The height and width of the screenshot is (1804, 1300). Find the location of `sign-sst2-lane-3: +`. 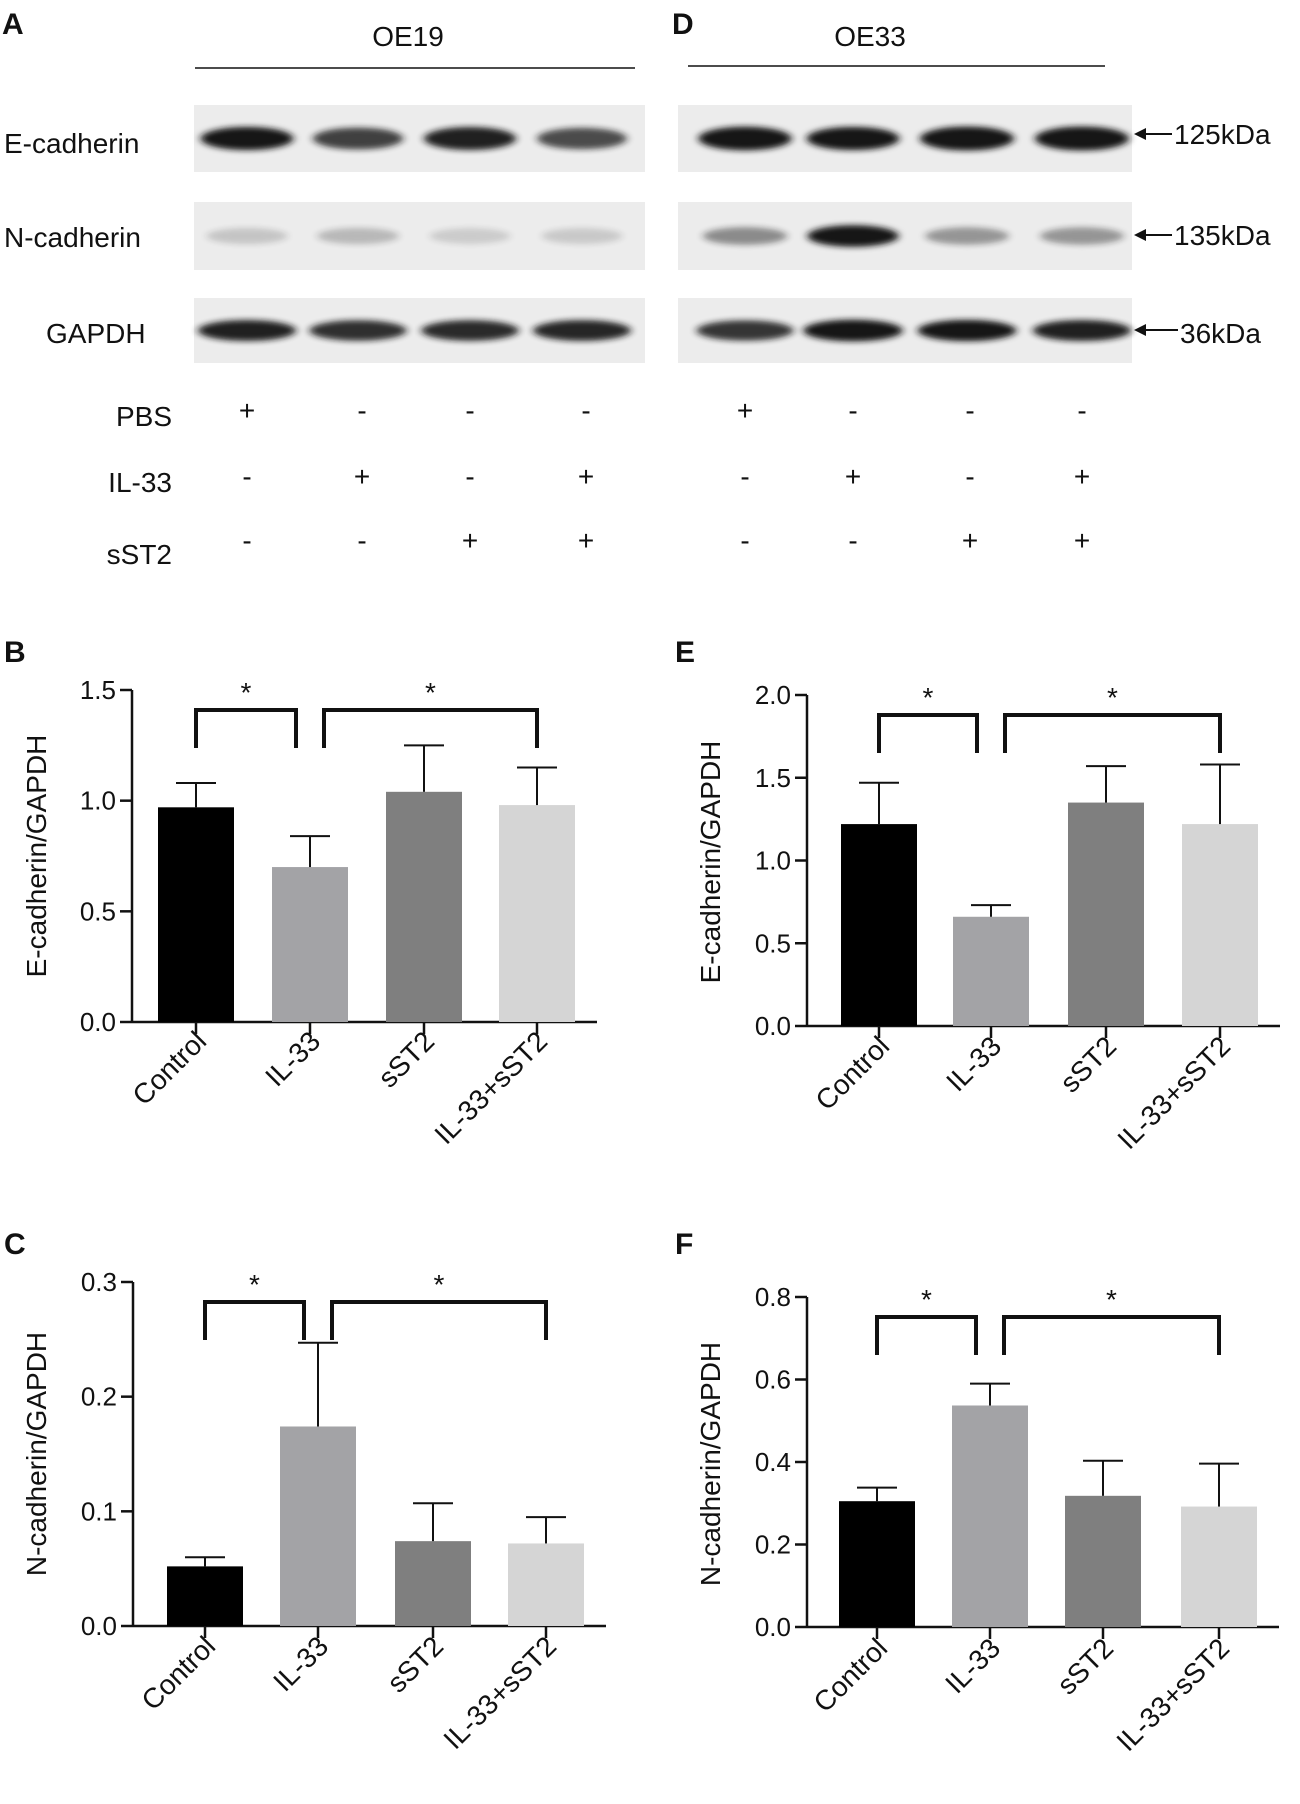

sign-sst2-lane-3: + is located at coordinates (470, 540).